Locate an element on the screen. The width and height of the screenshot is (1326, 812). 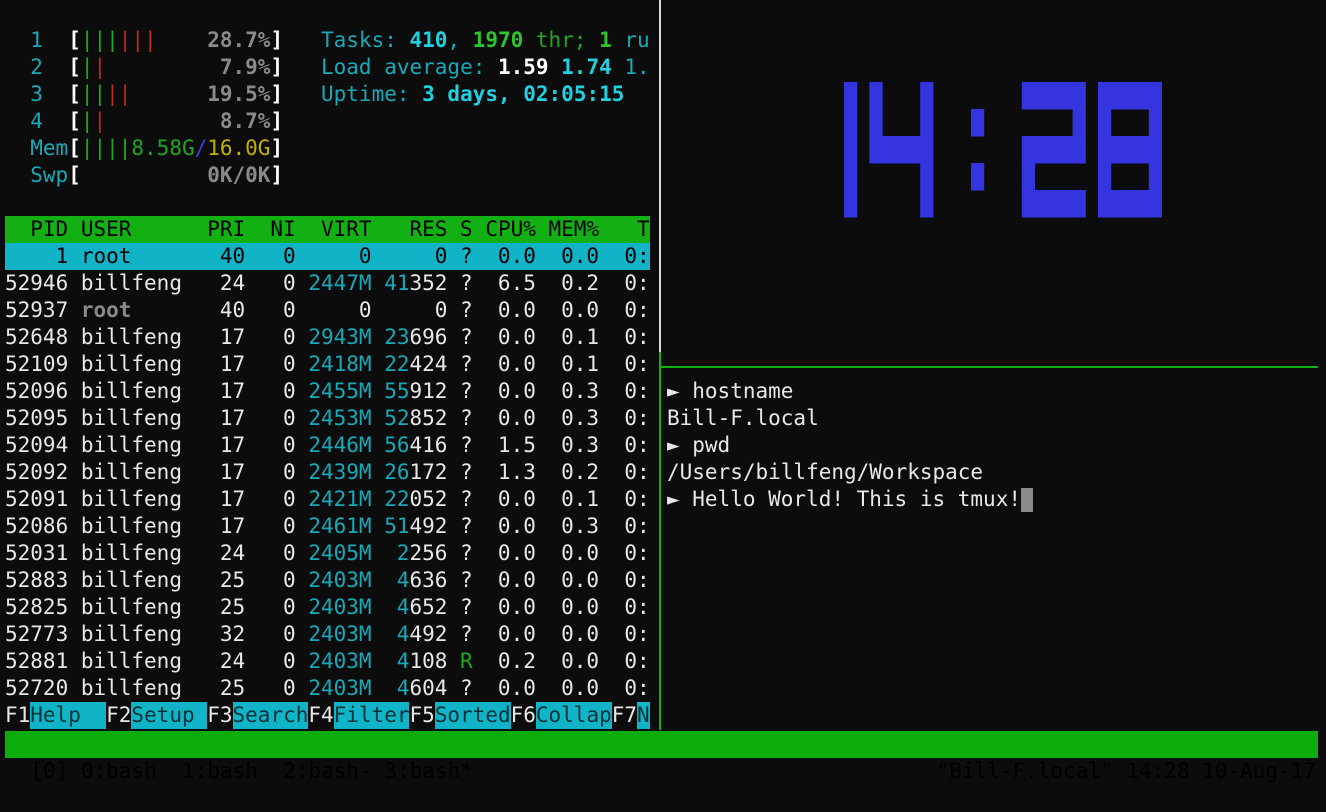
load-l15: 1. is located at coordinates (637, 67).